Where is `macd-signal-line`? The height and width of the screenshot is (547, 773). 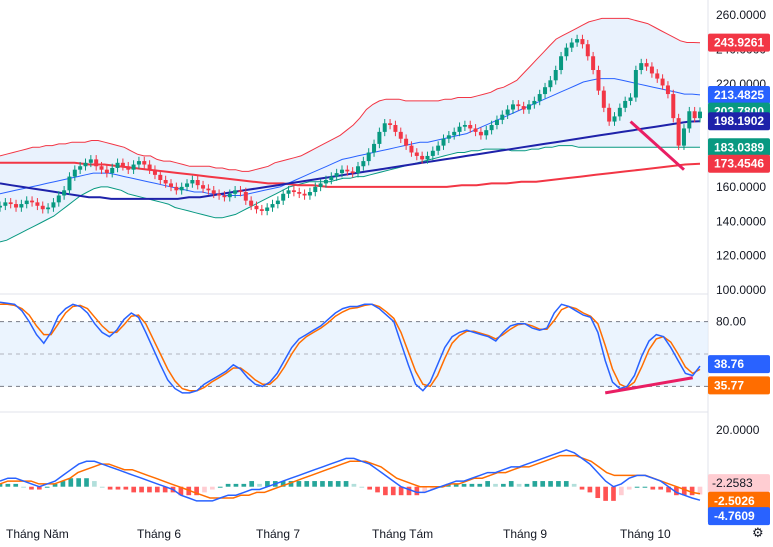 macd-signal-line is located at coordinates (350, 476).